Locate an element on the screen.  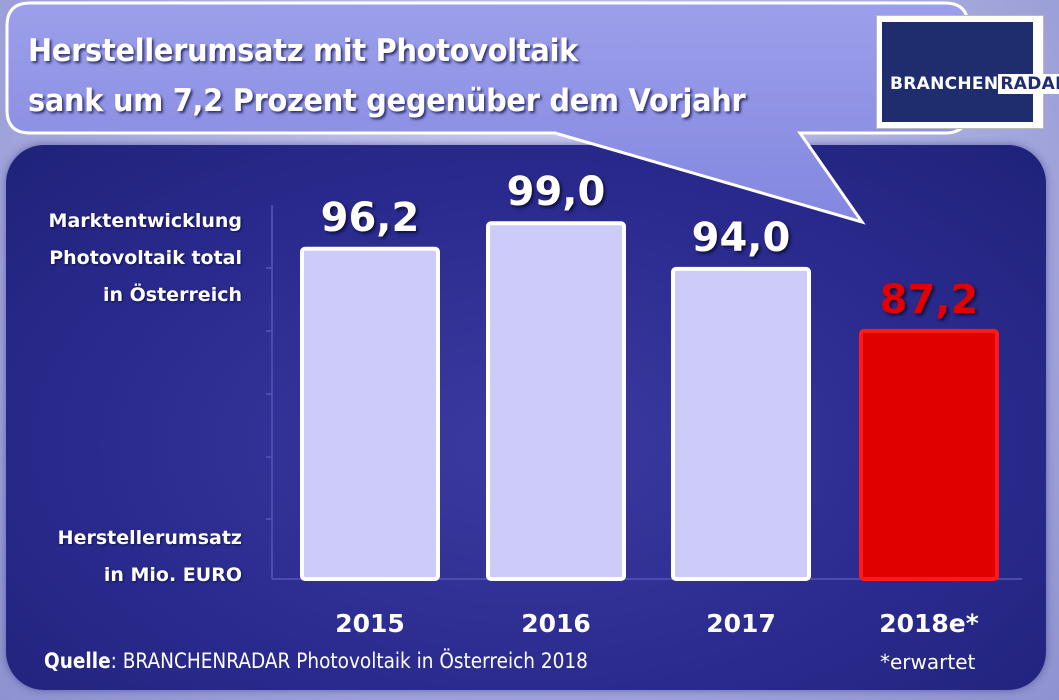
category-label-2016: 2016 is located at coordinates (556, 623).